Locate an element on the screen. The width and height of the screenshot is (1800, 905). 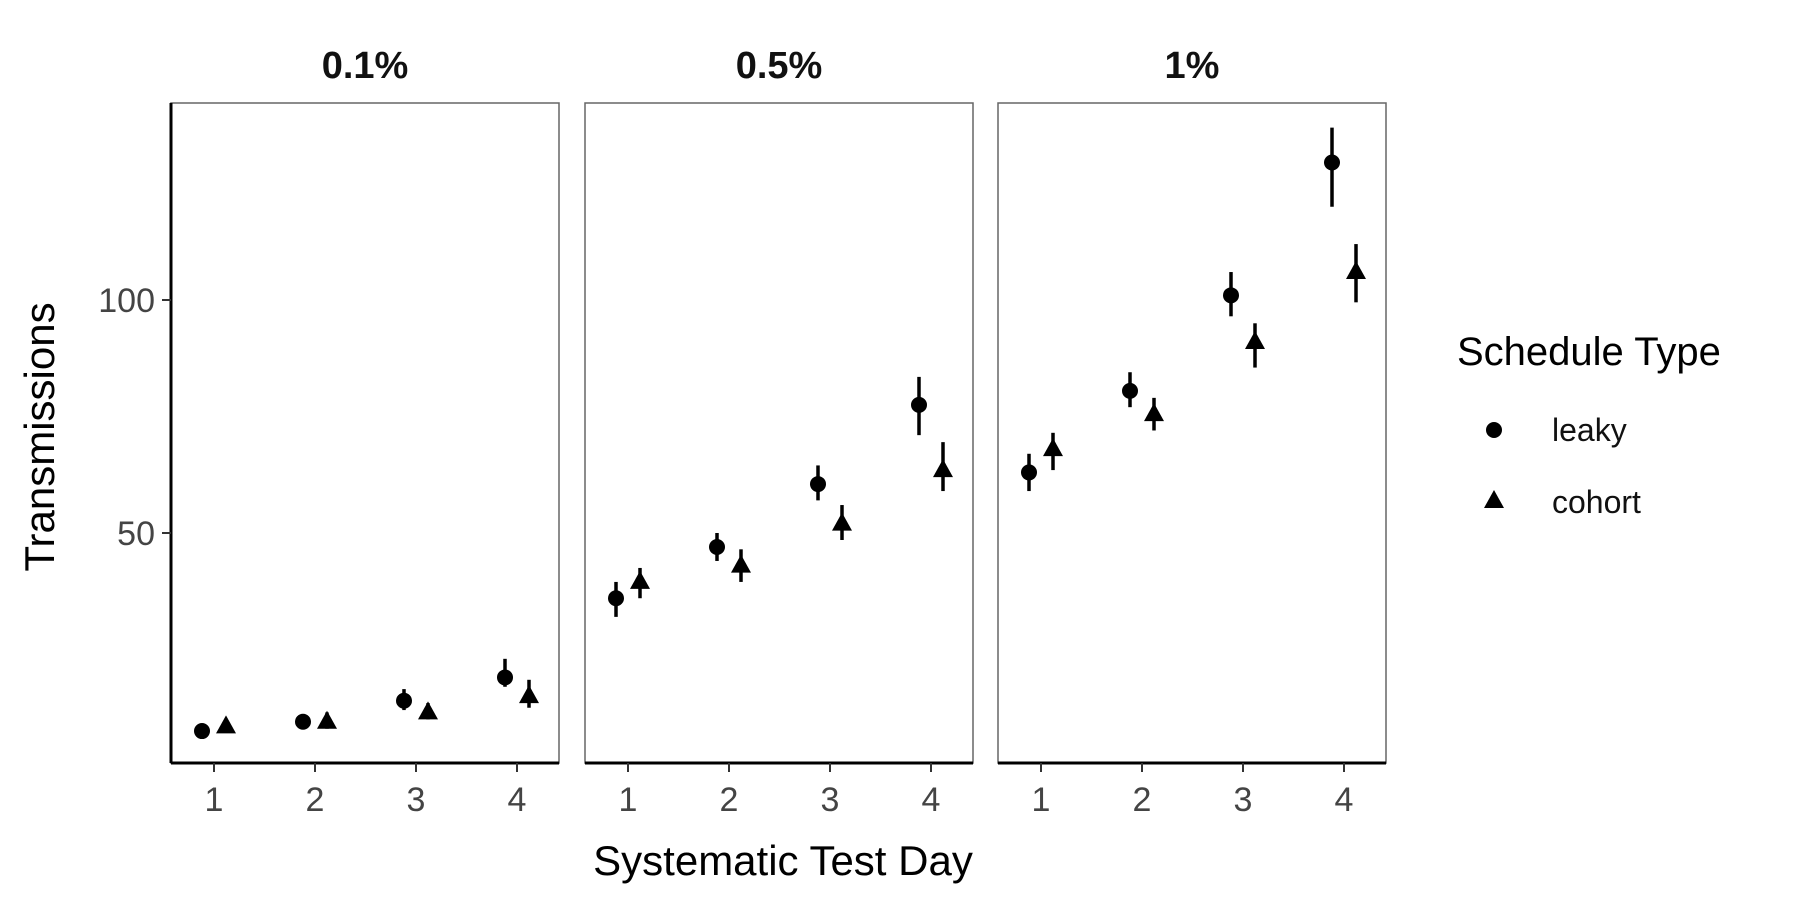
legend: Schedule Type leaky cohort is located at coordinates (1589, 425).